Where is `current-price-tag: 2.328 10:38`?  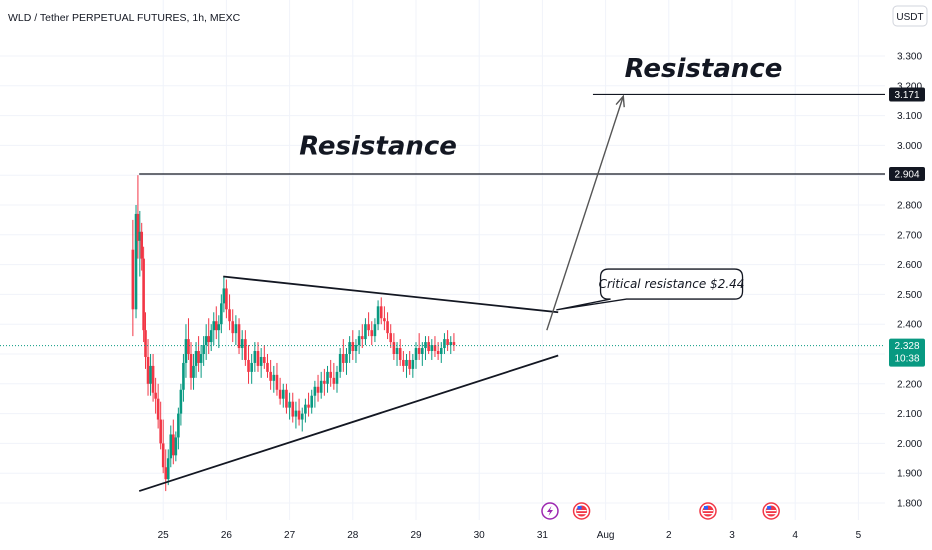 current-price-tag: 2.328 10:38 is located at coordinates (907, 352).